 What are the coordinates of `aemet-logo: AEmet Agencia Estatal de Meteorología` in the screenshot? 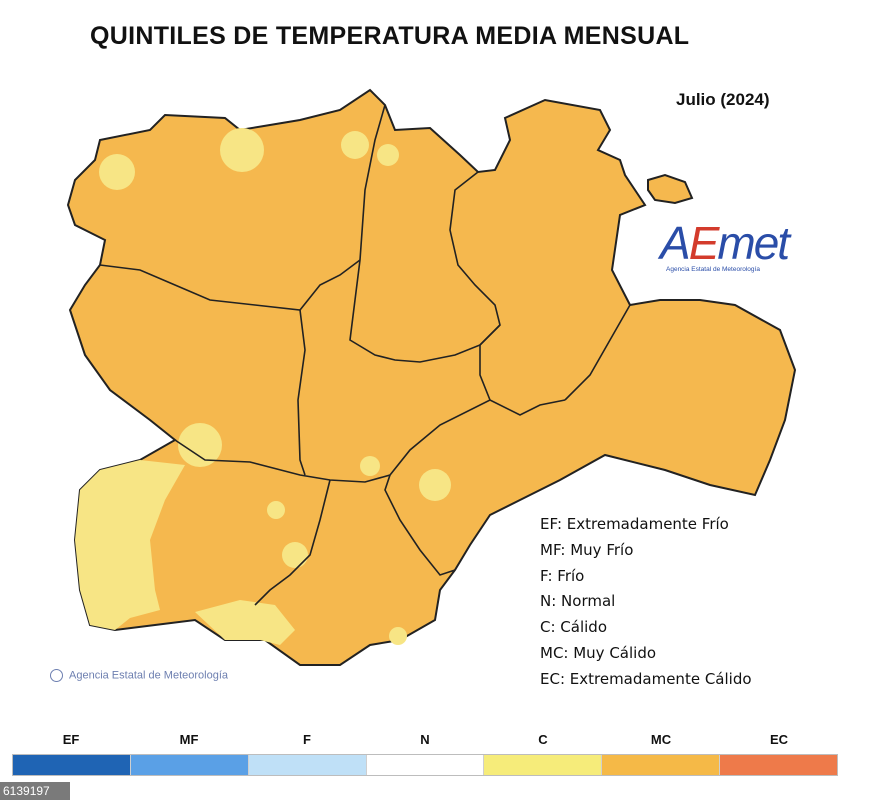 It's located at (735, 246).